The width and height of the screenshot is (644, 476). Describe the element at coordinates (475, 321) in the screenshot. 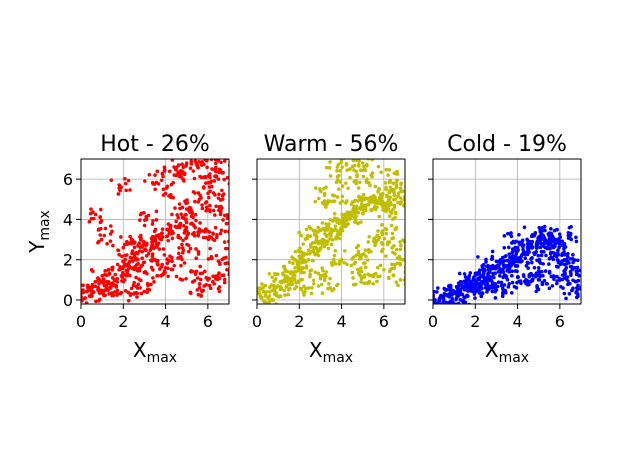

I see `x-tick-label: 2` at that location.